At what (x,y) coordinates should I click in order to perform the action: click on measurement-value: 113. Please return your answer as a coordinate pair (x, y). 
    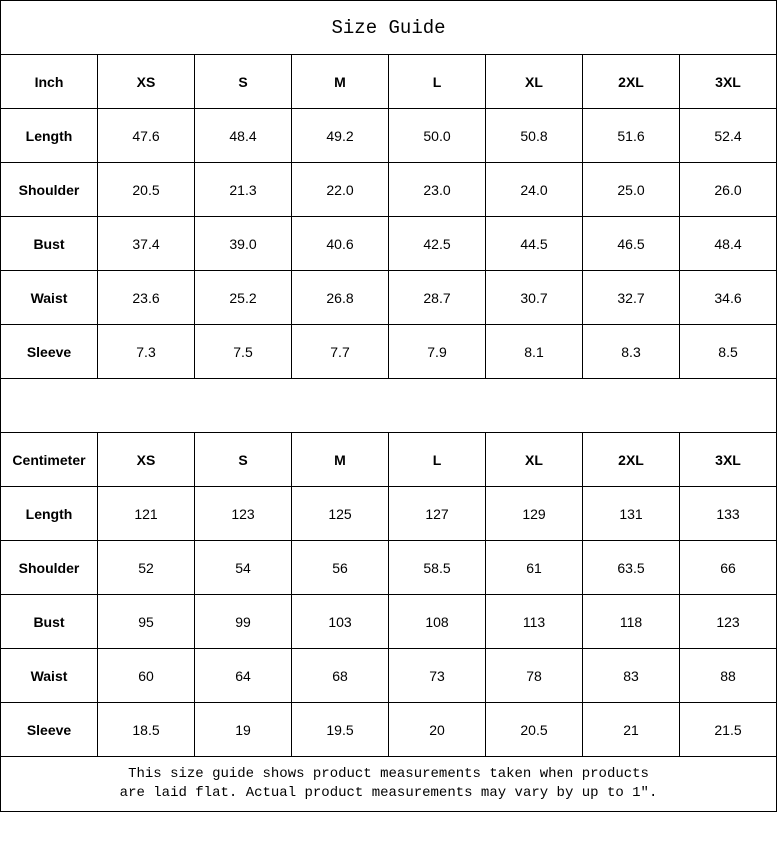
    Looking at the image, I should click on (534, 621).